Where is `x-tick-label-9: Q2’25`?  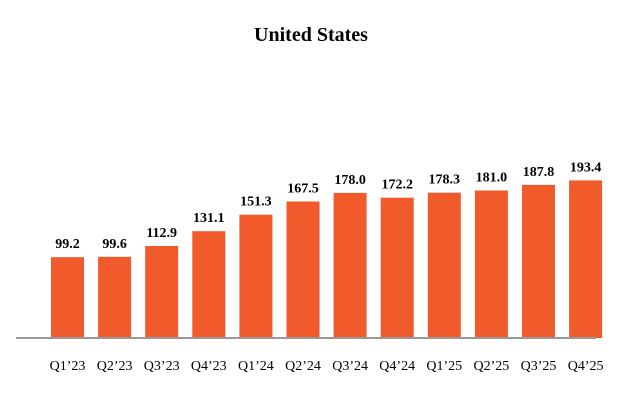 x-tick-label-9: Q2’25 is located at coordinates (492, 366).